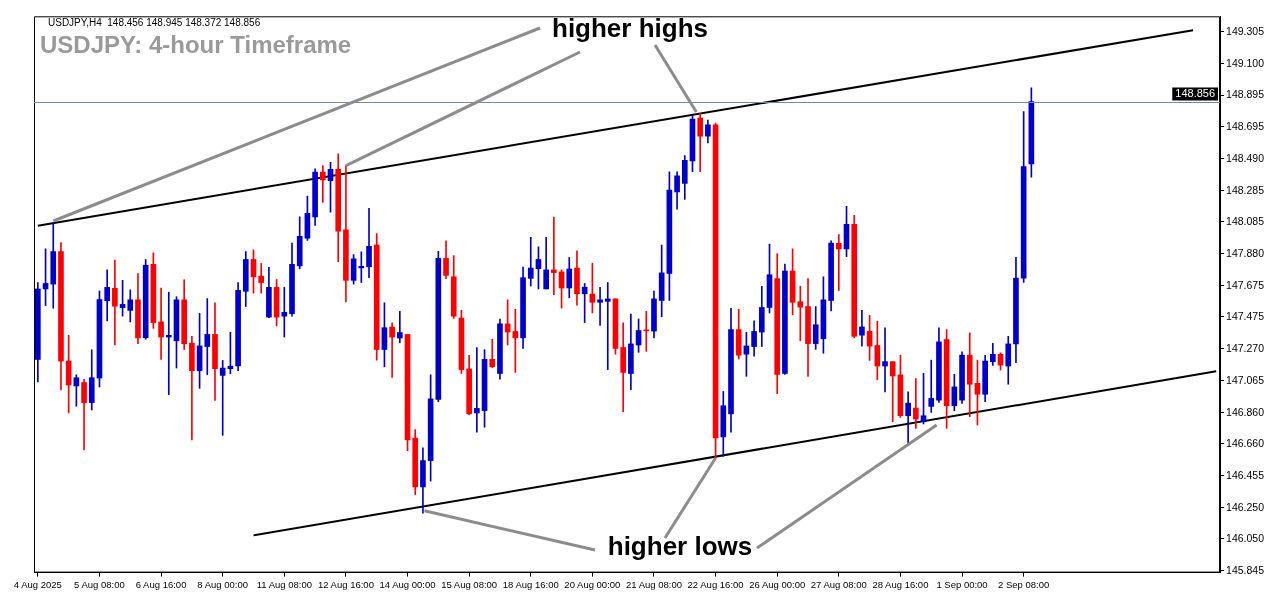 Image resolution: width=1276 pixels, height=604 pixels. What do you see at coordinates (1245, 125) in the screenshot?
I see `y-tick-label: 148.695` at bounding box center [1245, 125].